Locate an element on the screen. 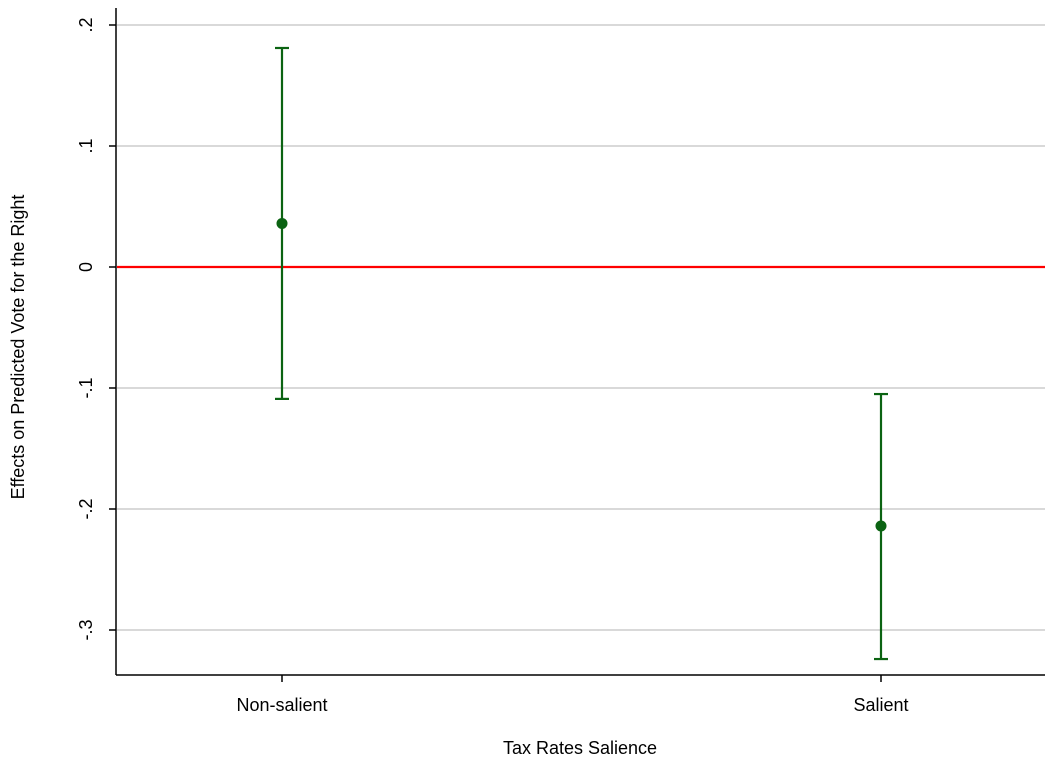  y-tick-label: .2 is located at coordinates (86, 24).